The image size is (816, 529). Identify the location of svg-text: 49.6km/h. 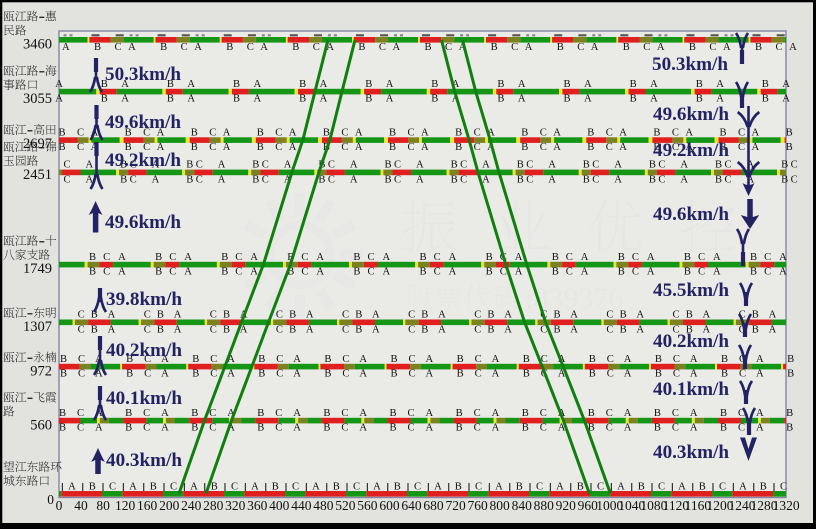
(691, 114).